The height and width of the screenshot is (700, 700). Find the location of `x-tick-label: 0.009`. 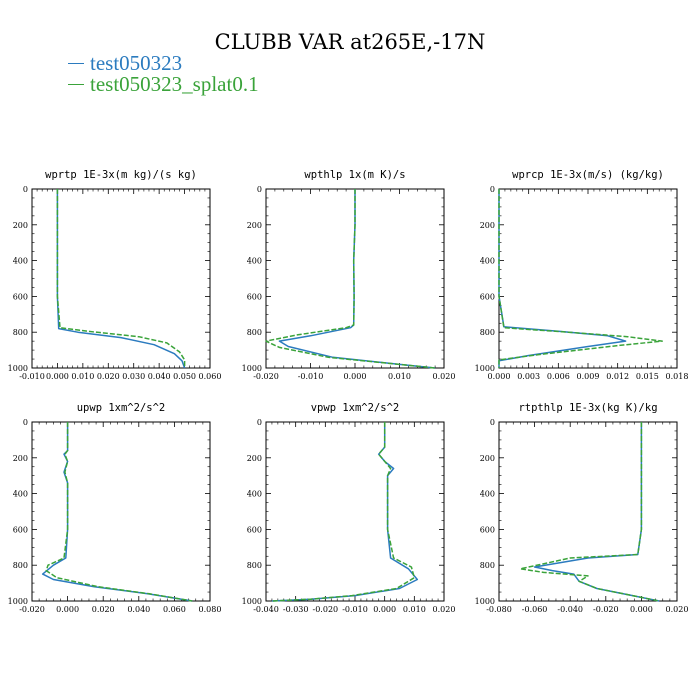

x-tick-label: 0.009 is located at coordinates (588, 376).